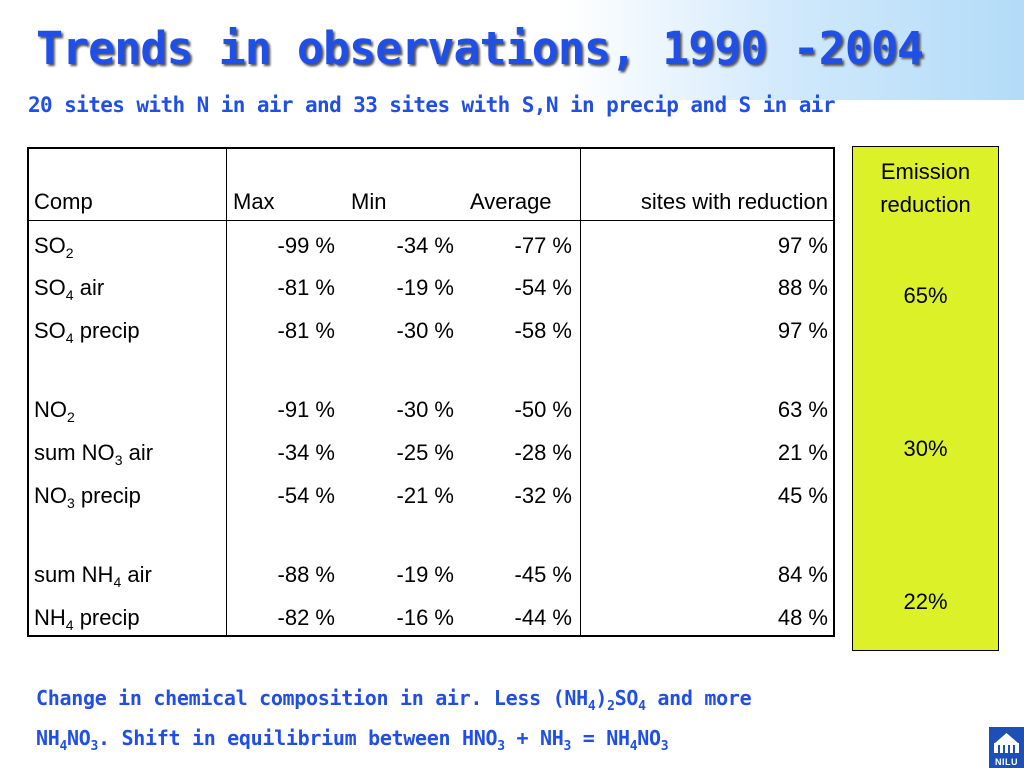 Image resolution: width=1024 pixels, height=768 pixels. I want to click on row-sites: 21 %, so click(802, 452).